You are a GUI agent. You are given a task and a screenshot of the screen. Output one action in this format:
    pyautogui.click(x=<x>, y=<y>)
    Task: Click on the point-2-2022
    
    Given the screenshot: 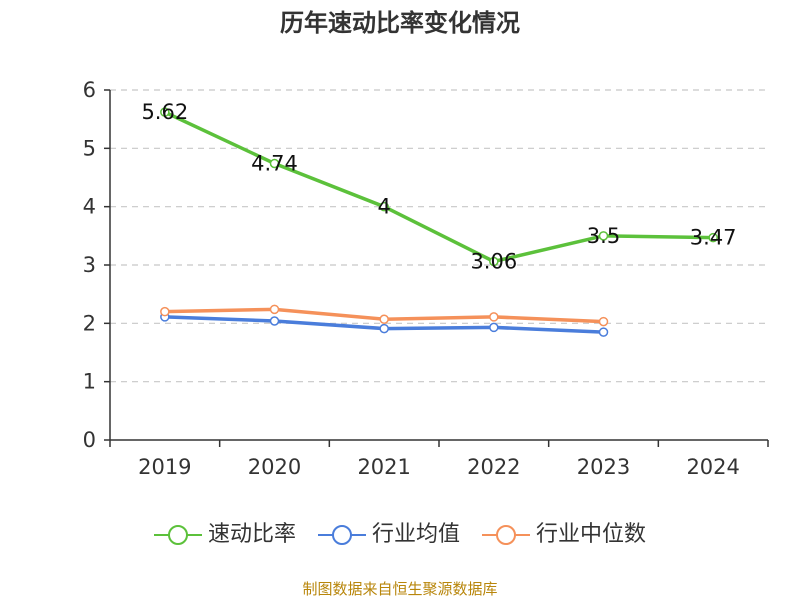 What is the action you would take?
    pyautogui.click(x=494, y=317)
    